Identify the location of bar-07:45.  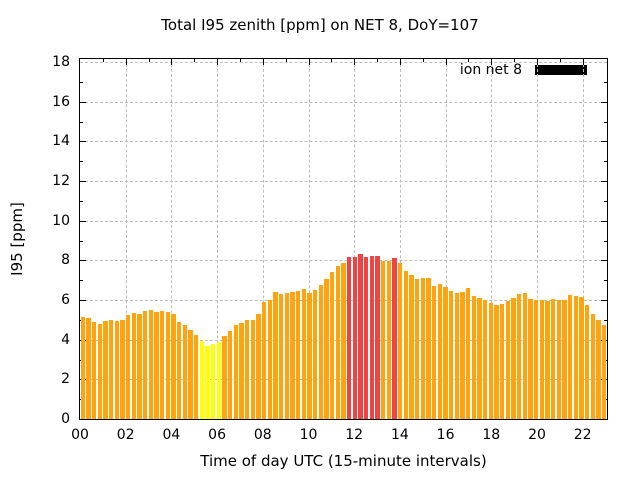
(258, 366).